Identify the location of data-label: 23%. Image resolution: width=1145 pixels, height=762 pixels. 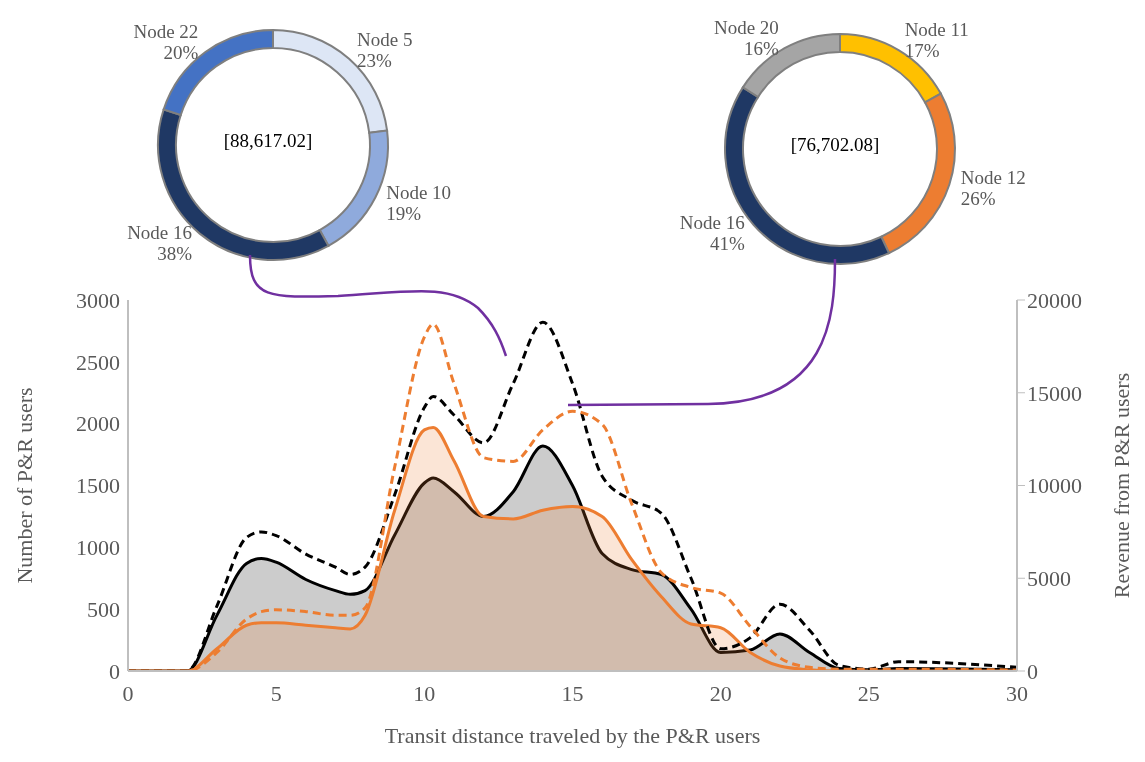
(374, 60).